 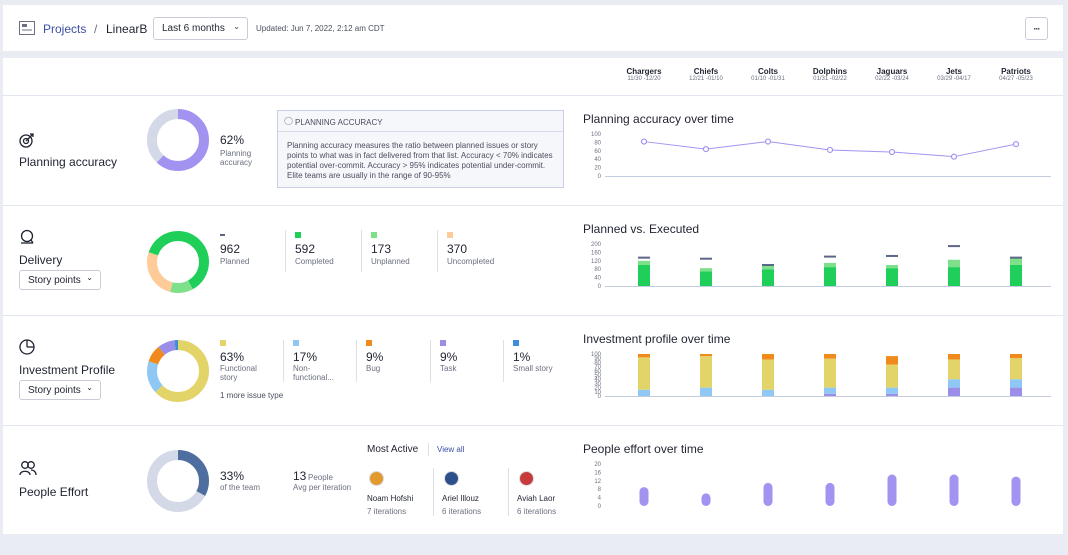 I want to click on more-options-button: ···, so click(x=1036, y=28).